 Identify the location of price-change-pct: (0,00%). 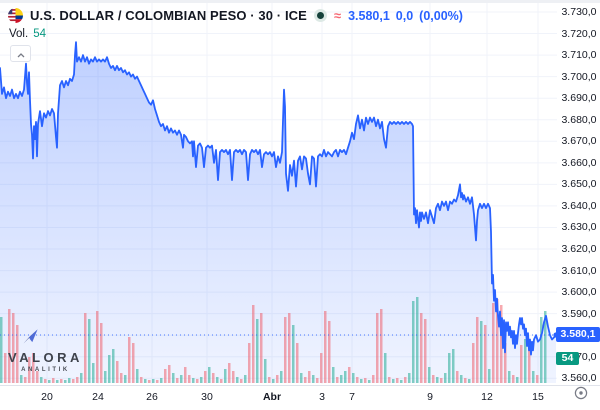
(441, 15).